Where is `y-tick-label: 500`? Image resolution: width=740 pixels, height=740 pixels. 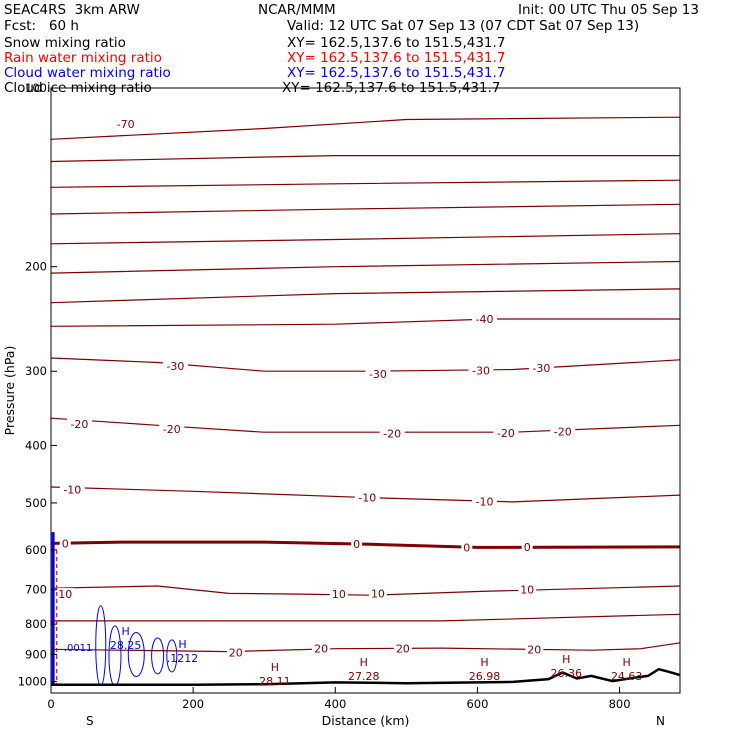
y-tick-label: 500 is located at coordinates (36, 503).